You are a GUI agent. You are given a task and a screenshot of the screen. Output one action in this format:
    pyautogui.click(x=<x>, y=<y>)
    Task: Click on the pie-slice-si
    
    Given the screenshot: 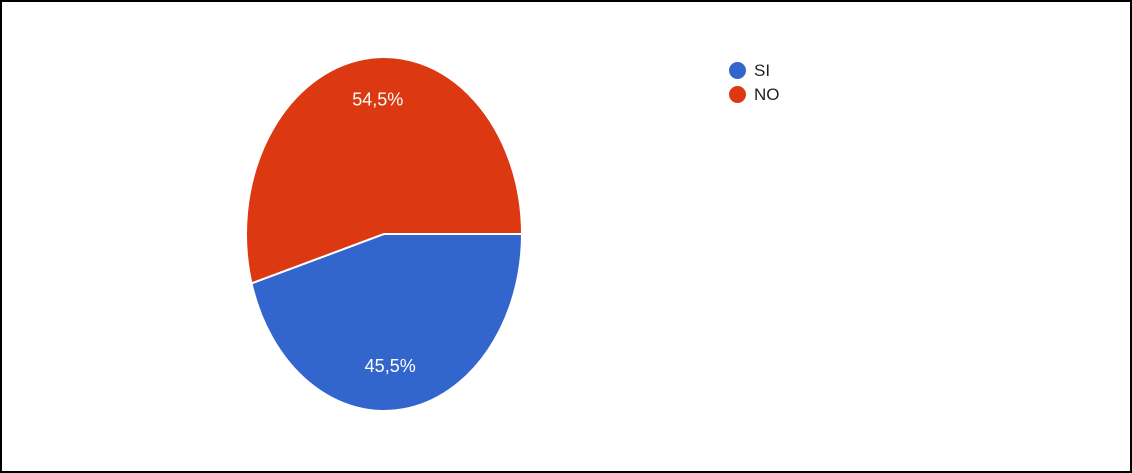 What is the action you would take?
    pyautogui.click(x=386, y=322)
    